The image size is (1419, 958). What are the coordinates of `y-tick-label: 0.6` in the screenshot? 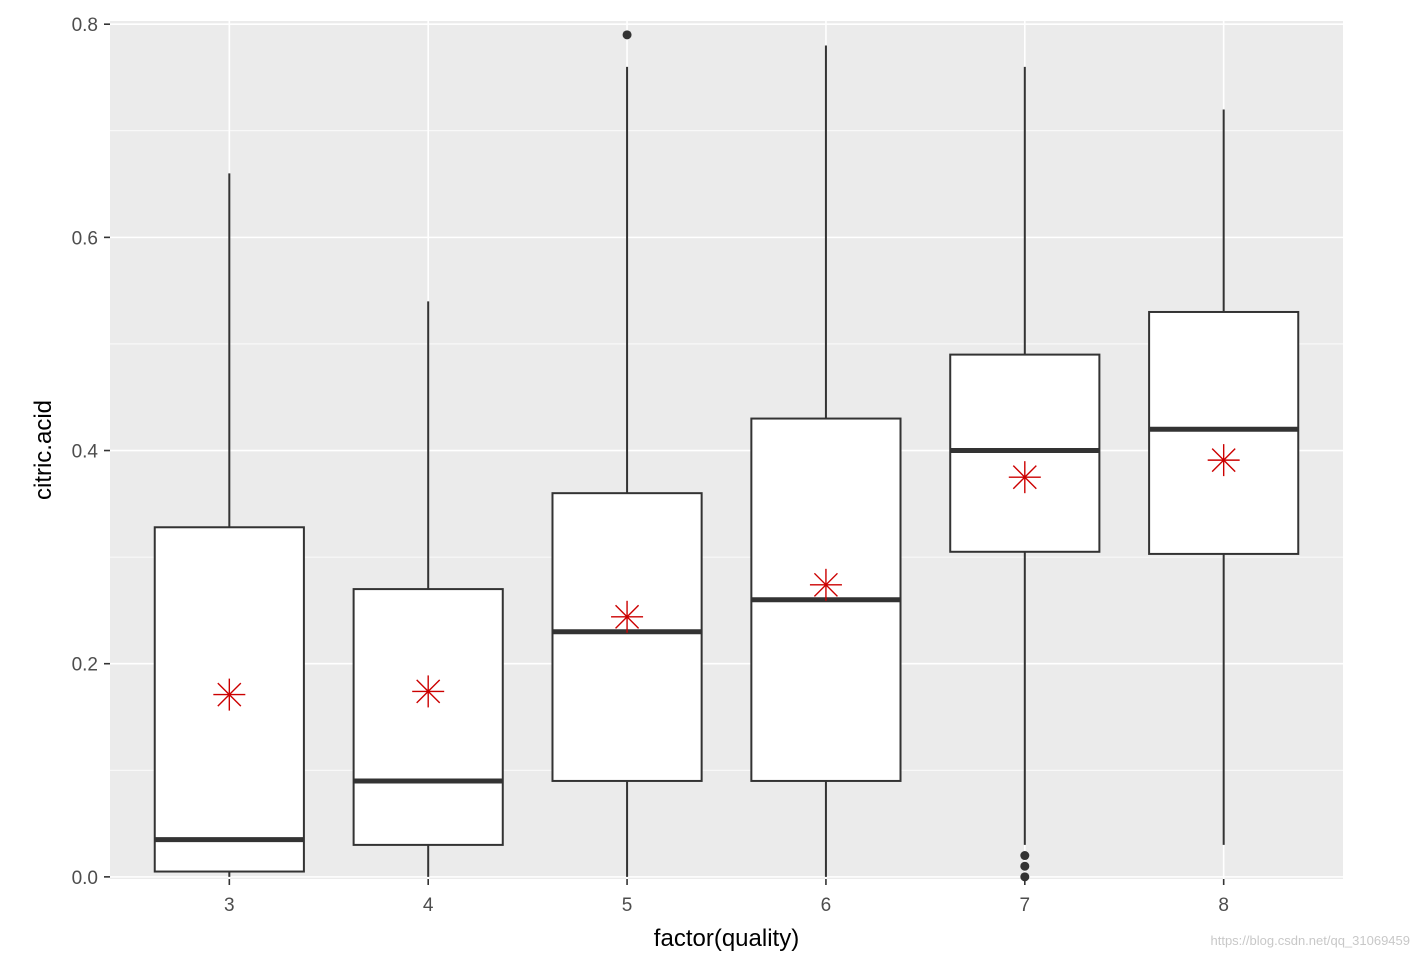 It's located at (85, 238).